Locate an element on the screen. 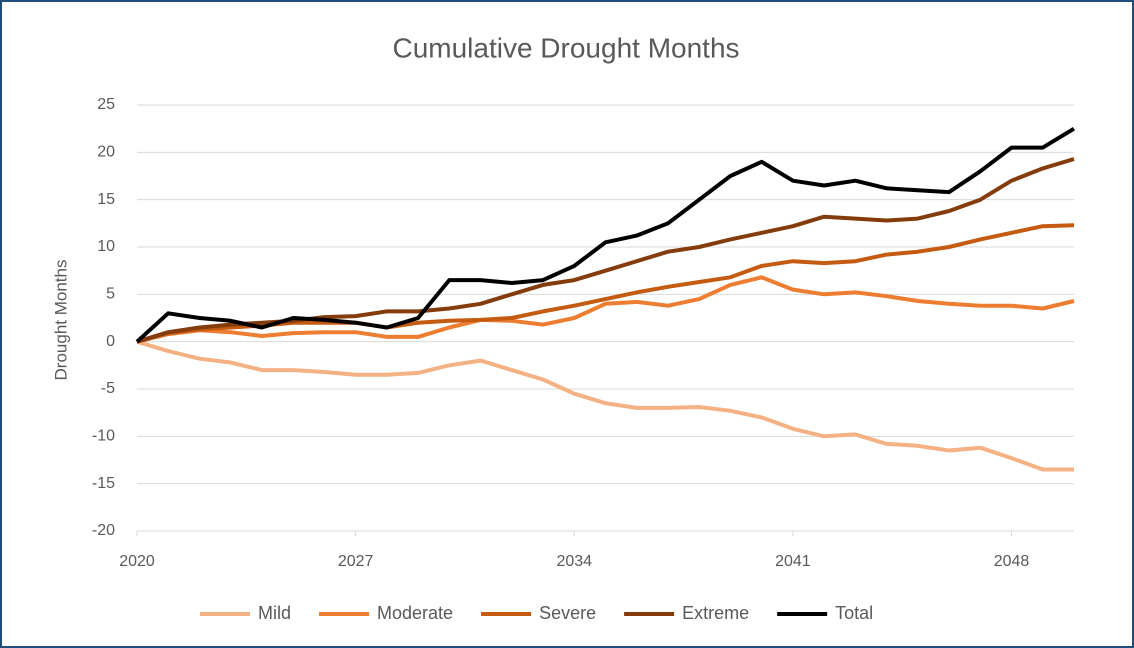 Image resolution: width=1134 pixels, height=648 pixels. y-tick-label: 25 is located at coordinates (106, 104).